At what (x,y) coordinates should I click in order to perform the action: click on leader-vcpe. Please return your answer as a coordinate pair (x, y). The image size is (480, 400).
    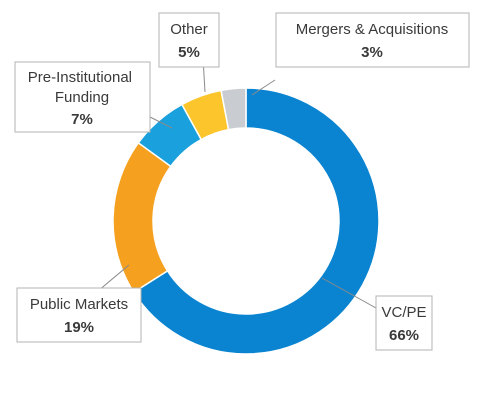
    Looking at the image, I should click on (349, 293).